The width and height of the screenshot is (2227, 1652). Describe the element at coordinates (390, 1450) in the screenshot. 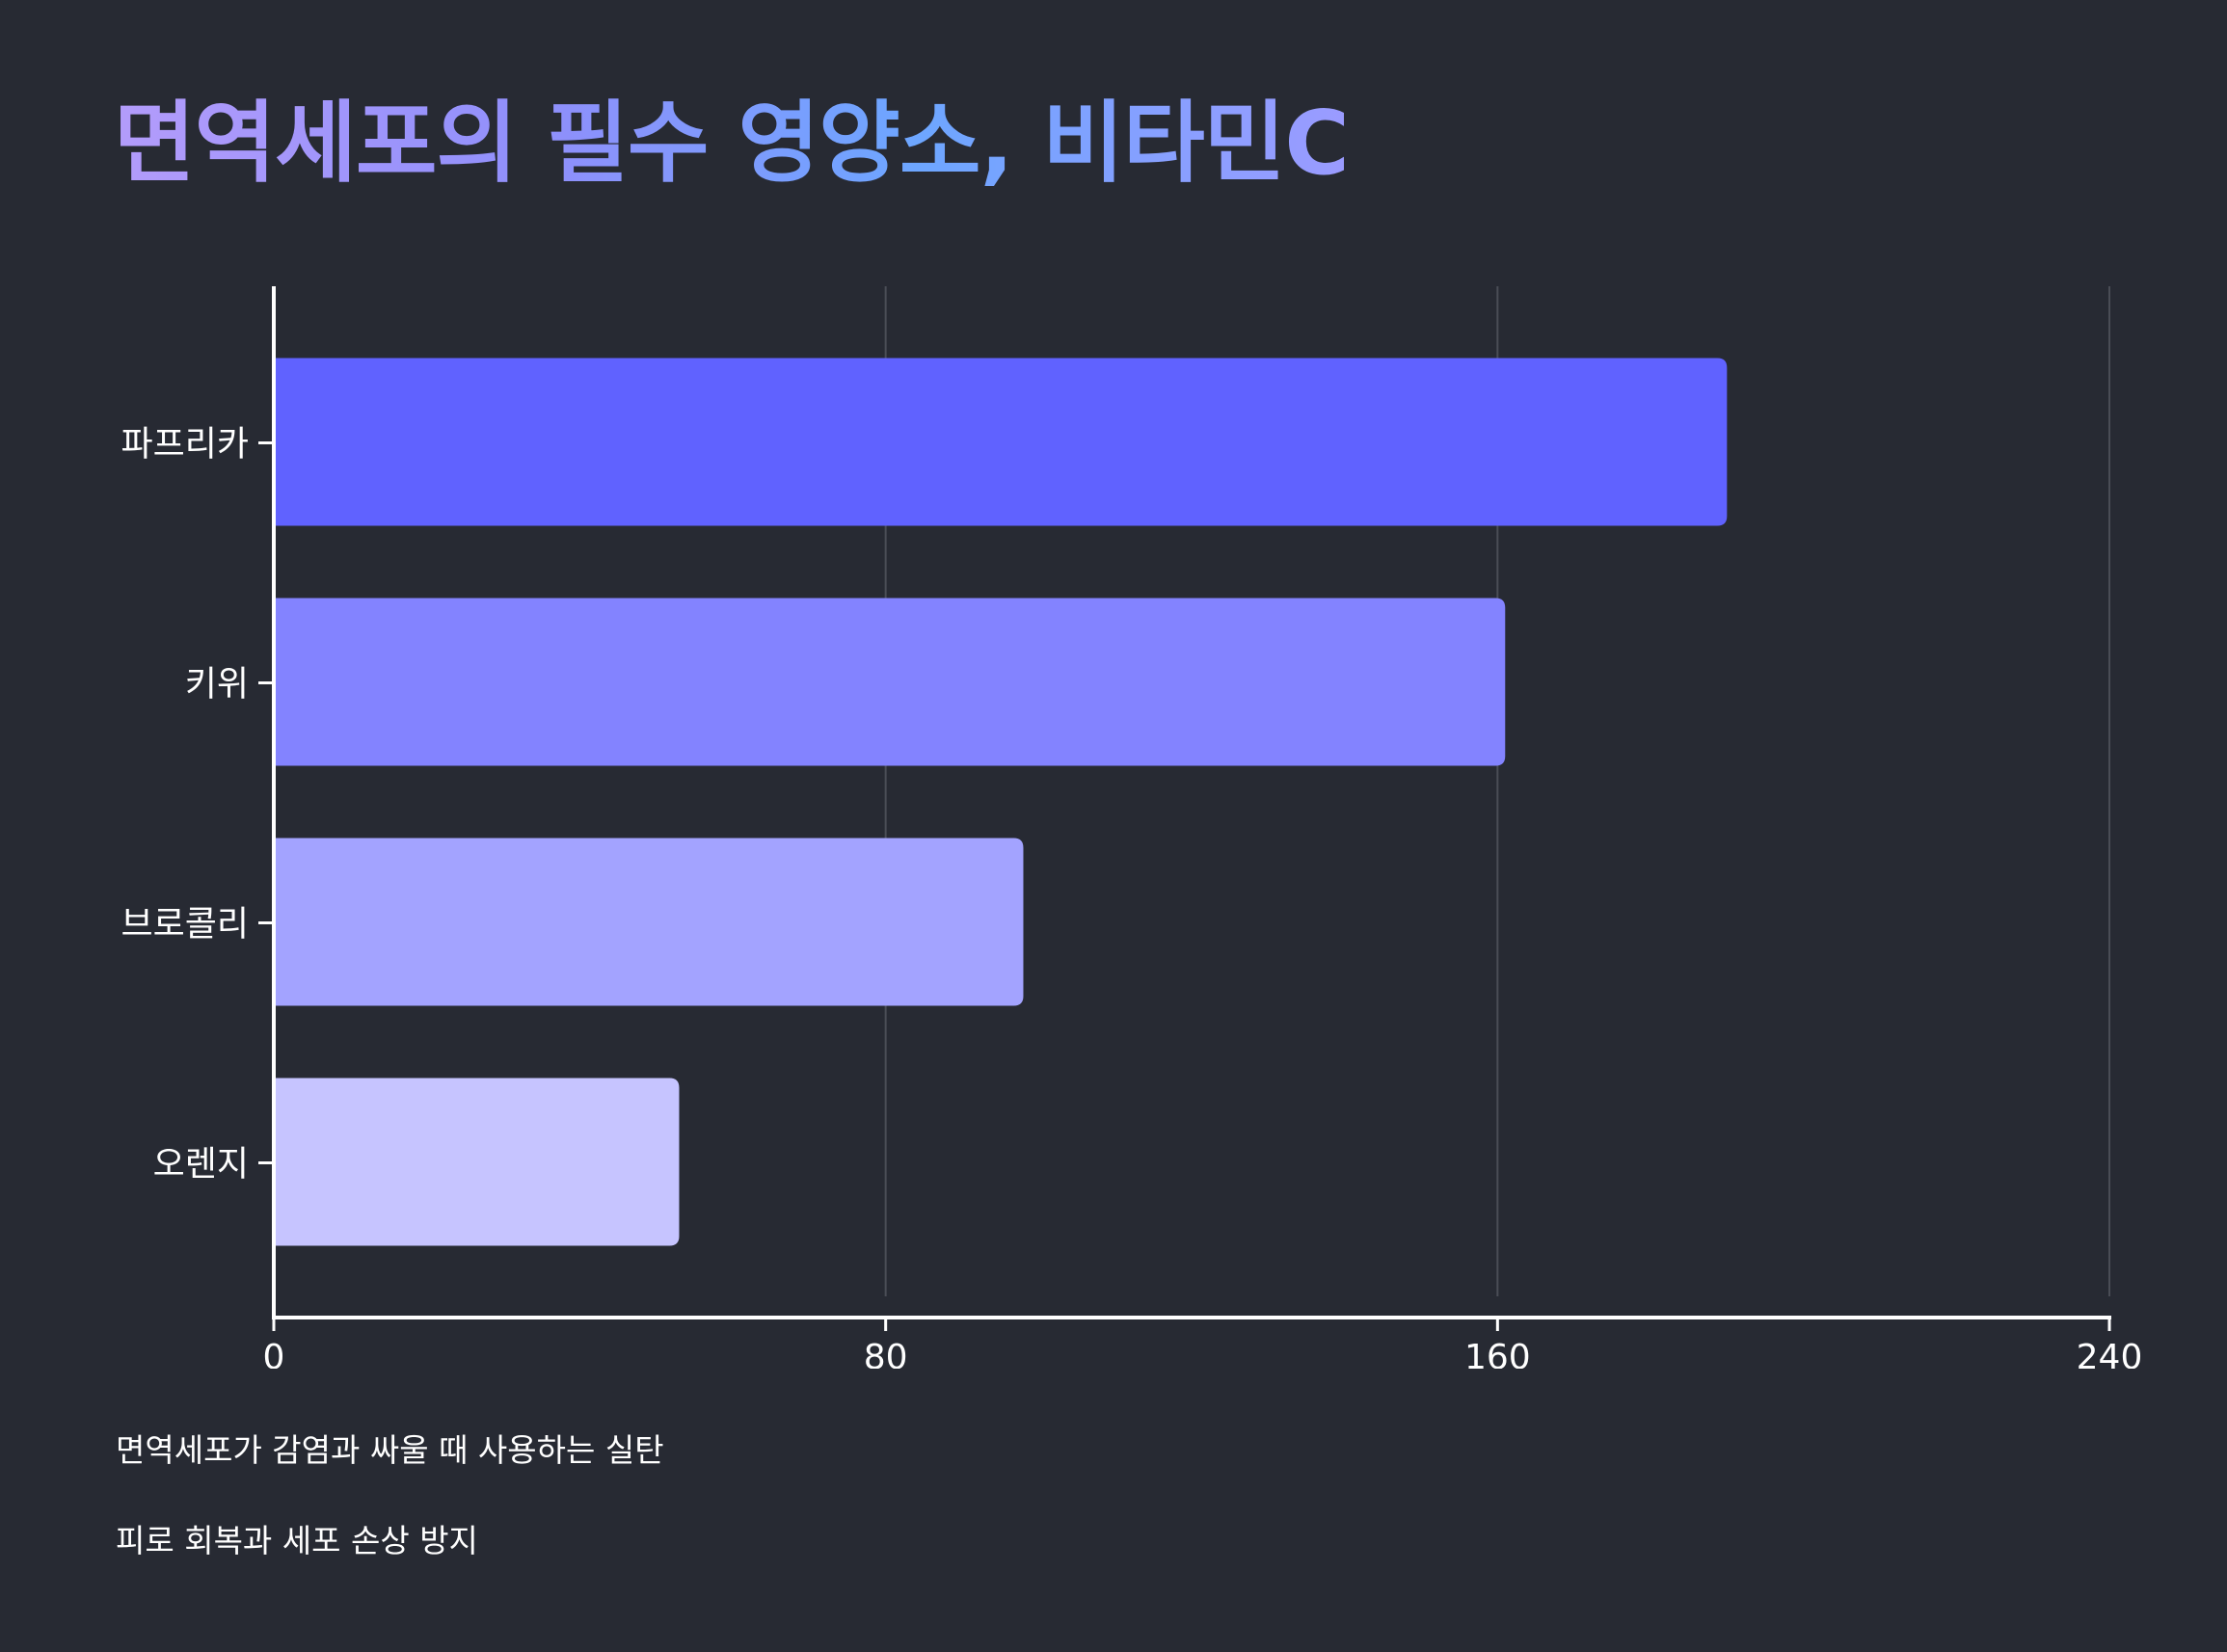

I see `note-line-1: 면역세포가 감염과 싸울 때 사용하는 실탄` at that location.